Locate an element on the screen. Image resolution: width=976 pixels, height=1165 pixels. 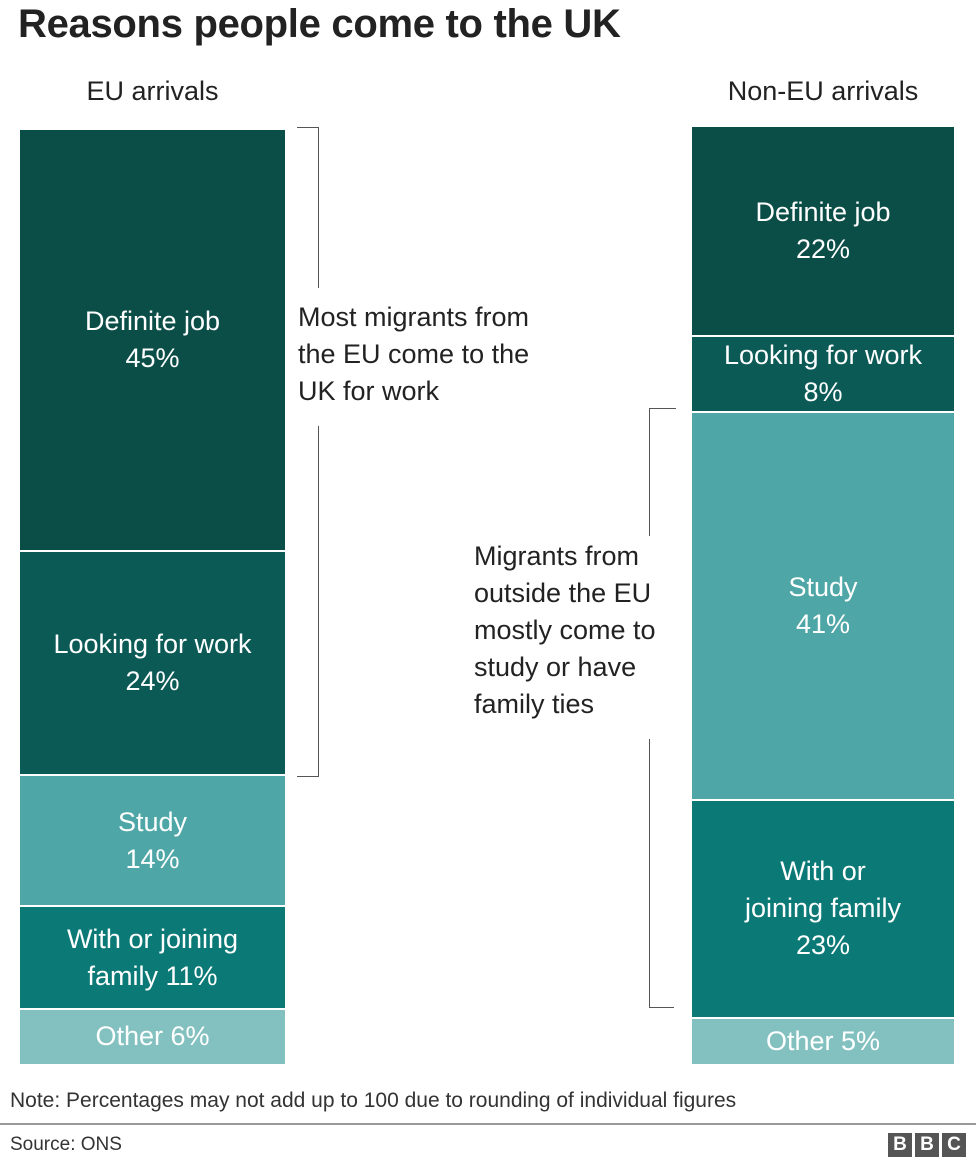
annotation-line: Most migrants from is located at coordinates (414, 317).